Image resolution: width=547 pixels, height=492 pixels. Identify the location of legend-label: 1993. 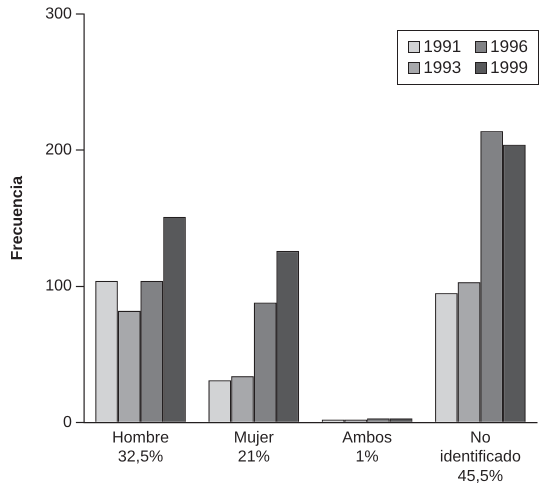
(442, 68).